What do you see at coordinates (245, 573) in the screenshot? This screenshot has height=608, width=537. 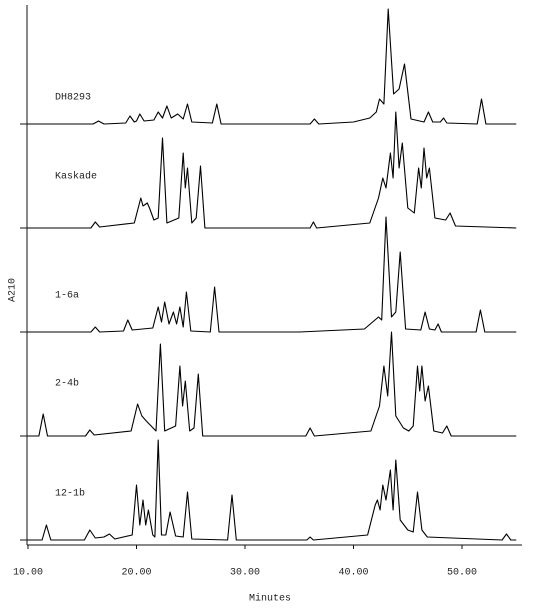 I see `x-tick-label: 30.00` at bounding box center [245, 573].